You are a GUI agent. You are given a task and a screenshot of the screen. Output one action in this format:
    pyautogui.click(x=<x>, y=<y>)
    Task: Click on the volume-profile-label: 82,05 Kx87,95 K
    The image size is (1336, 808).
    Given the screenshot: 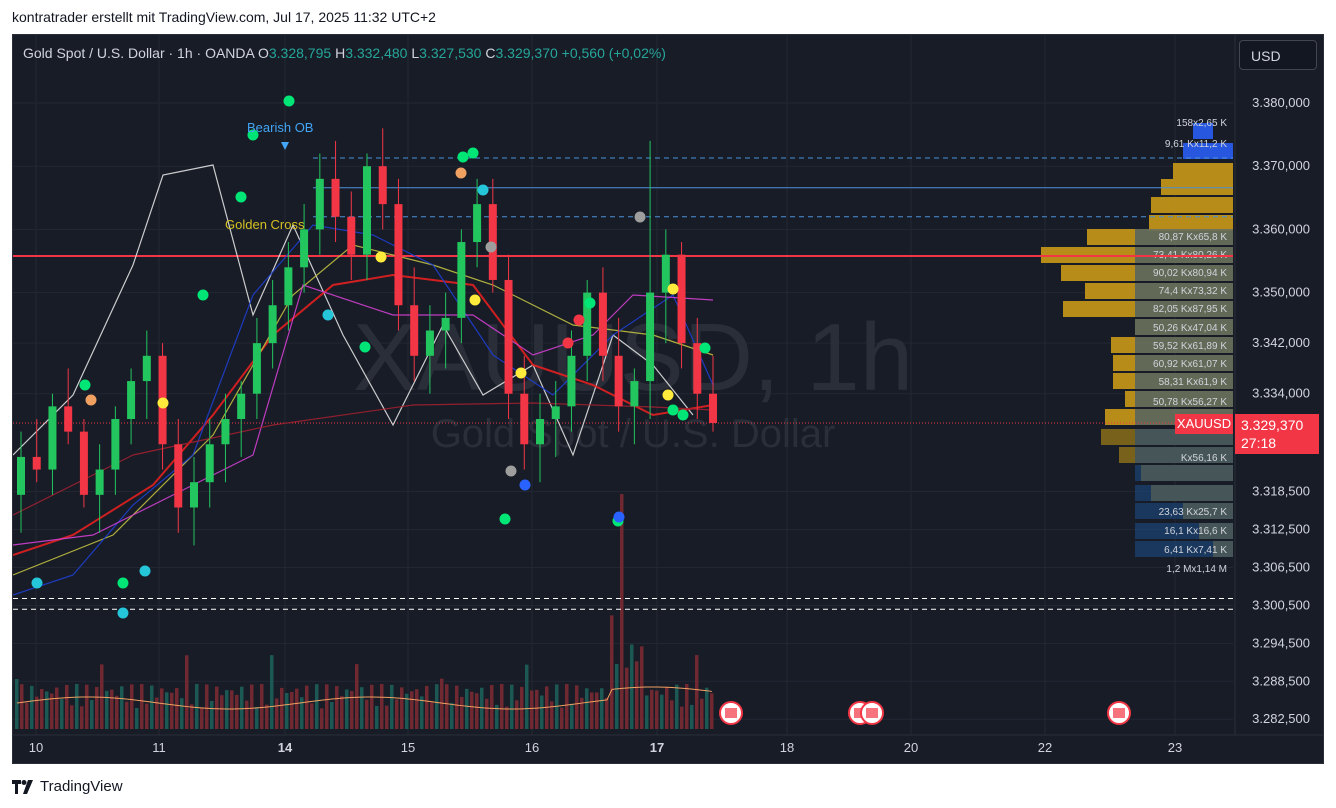 What is the action you would take?
    pyautogui.click(x=1190, y=309)
    